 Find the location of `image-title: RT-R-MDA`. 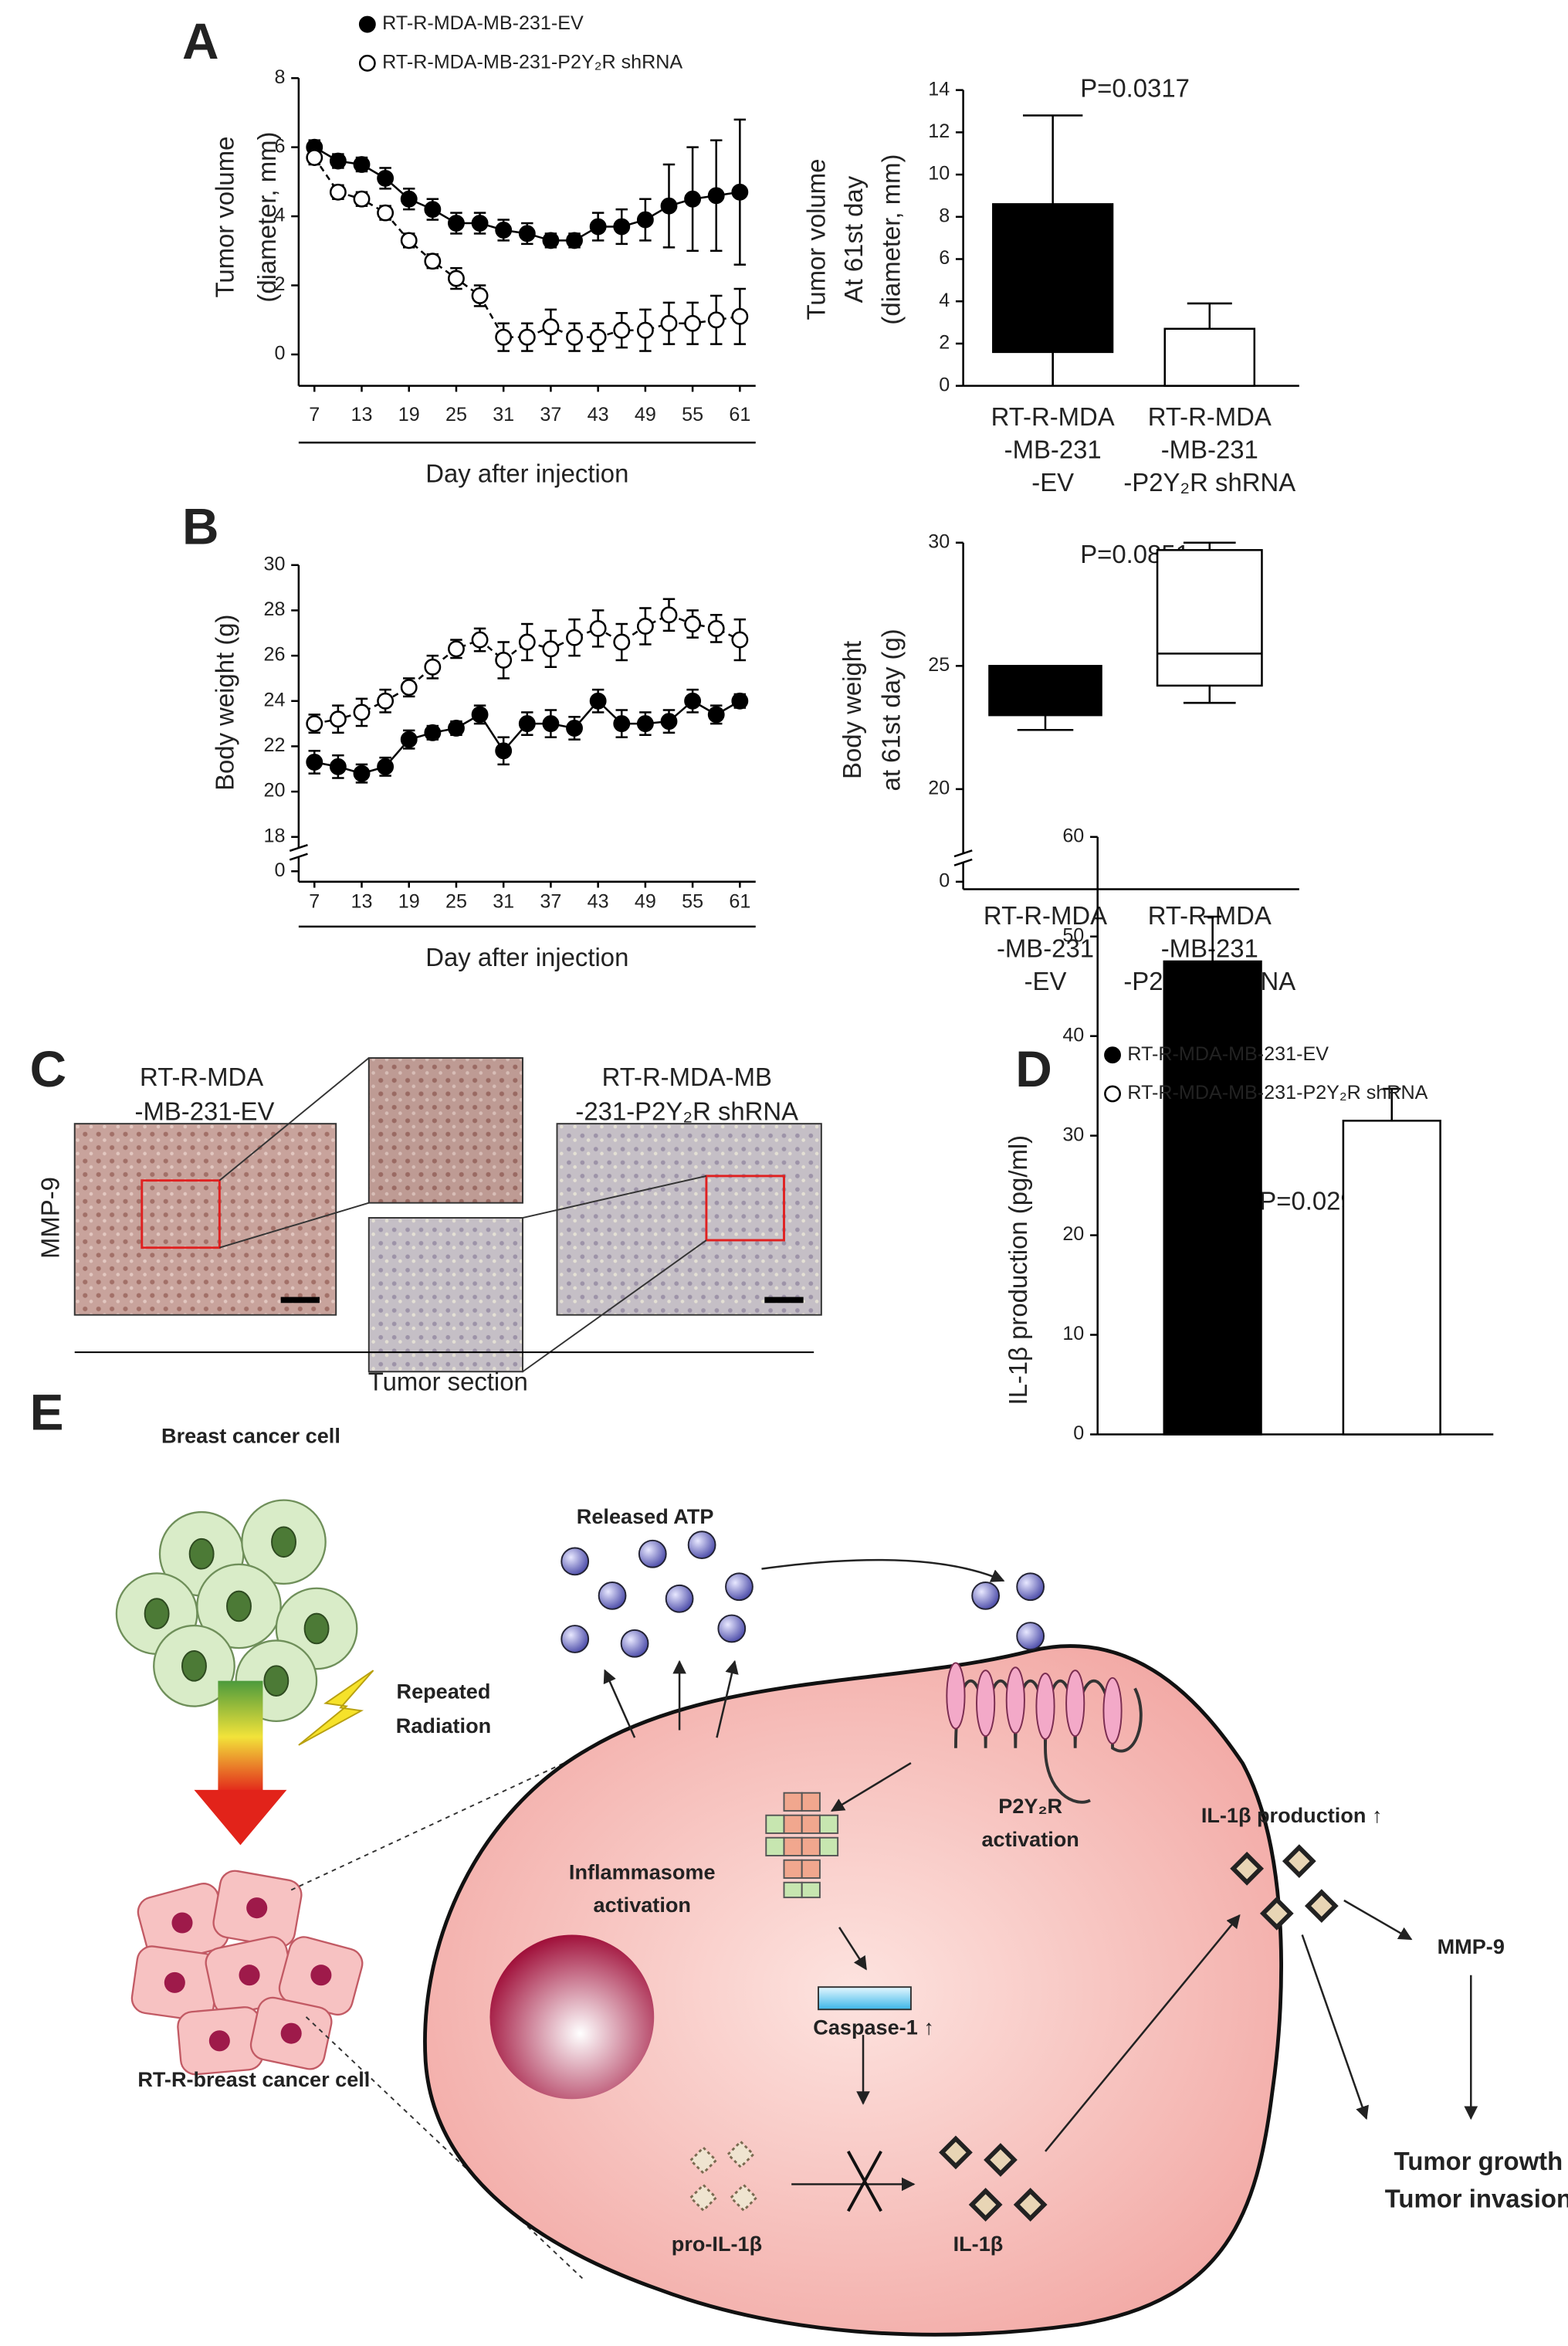

image-title: RT-R-MDA is located at coordinates (201, 1077).